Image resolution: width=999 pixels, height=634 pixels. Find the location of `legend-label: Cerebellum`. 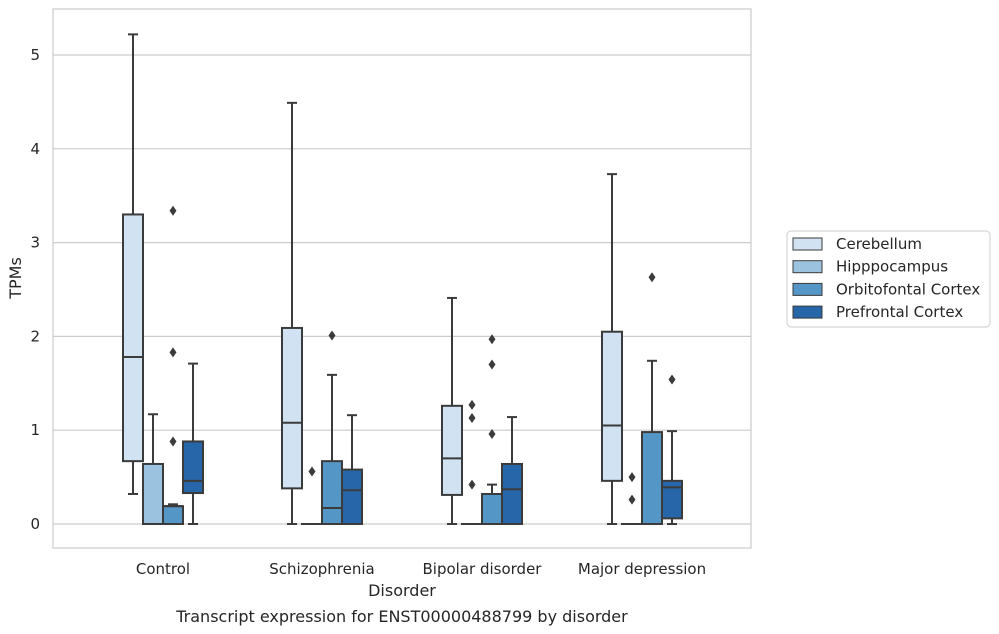

legend-label: Cerebellum is located at coordinates (879, 244).